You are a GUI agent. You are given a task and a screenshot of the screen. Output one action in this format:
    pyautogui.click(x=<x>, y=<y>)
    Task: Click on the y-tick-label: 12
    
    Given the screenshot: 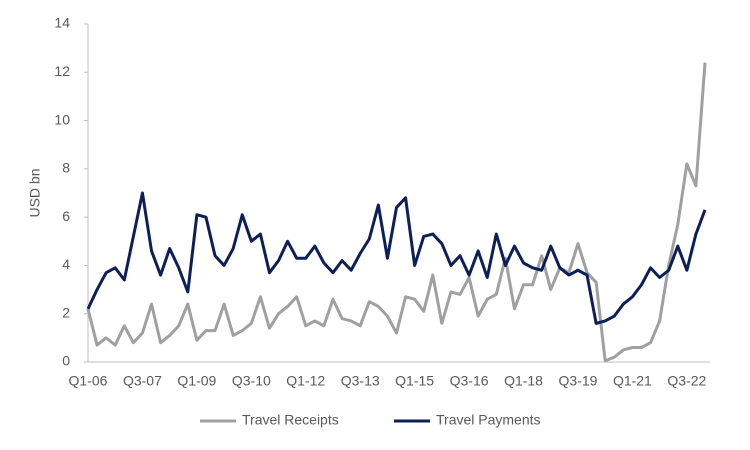 What is the action you would take?
    pyautogui.click(x=62, y=71)
    